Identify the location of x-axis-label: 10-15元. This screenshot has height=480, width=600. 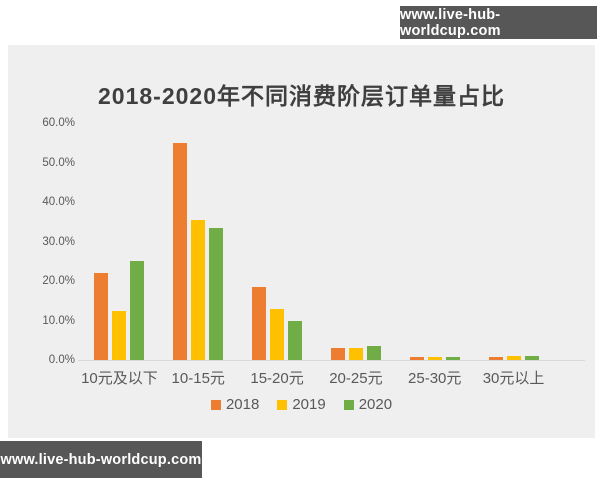
(198, 378).